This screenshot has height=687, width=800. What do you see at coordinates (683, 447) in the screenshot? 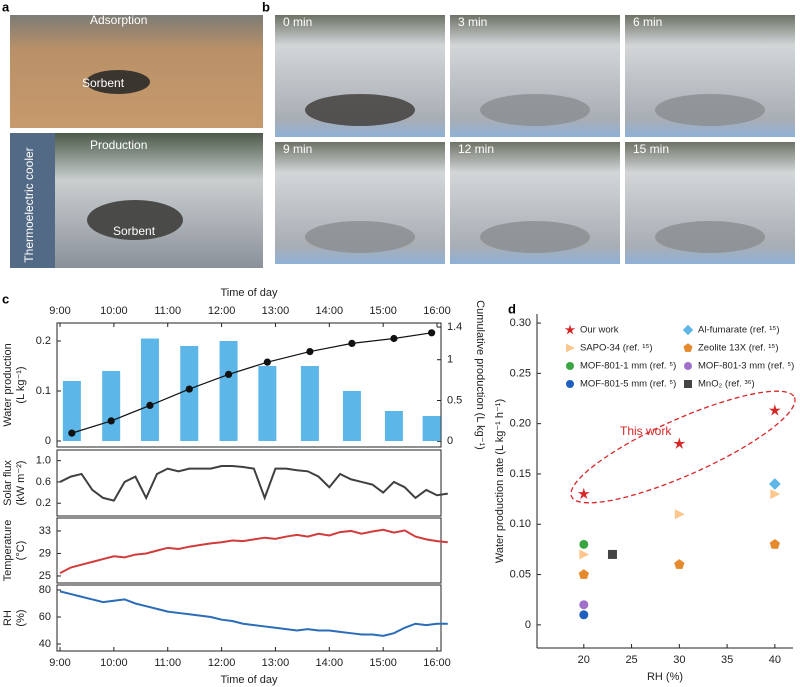
I see `highlight-ellipse` at bounding box center [683, 447].